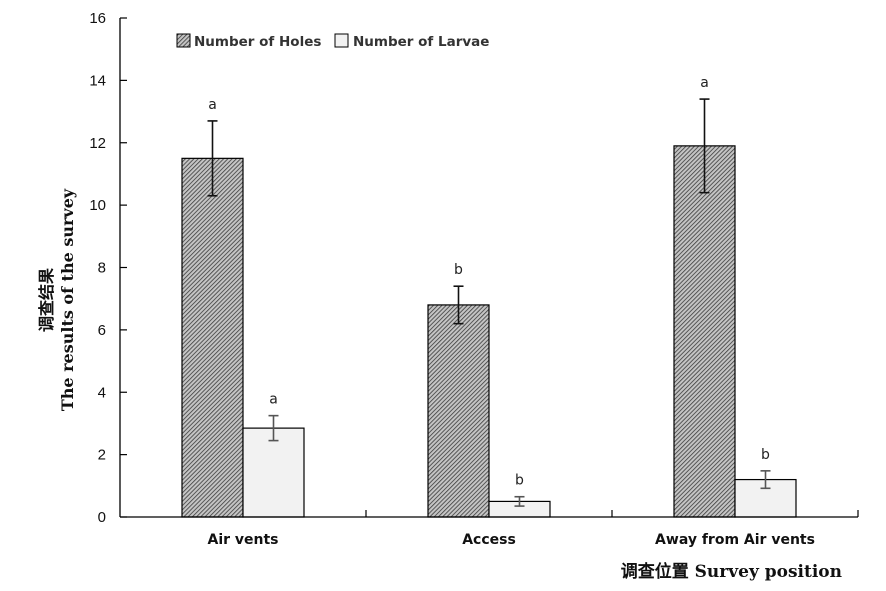  I want to click on legend-label-larvae: Number of Larvae, so click(421, 42).